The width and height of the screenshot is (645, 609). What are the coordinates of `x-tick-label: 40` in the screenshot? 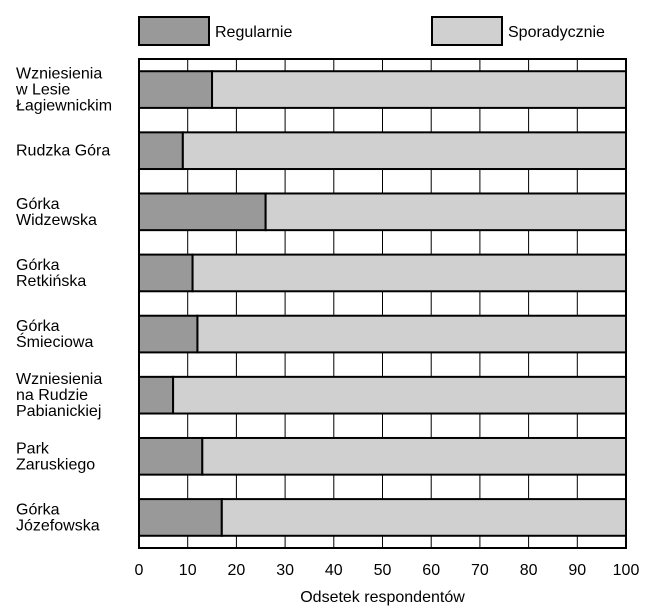 It's located at (334, 570).